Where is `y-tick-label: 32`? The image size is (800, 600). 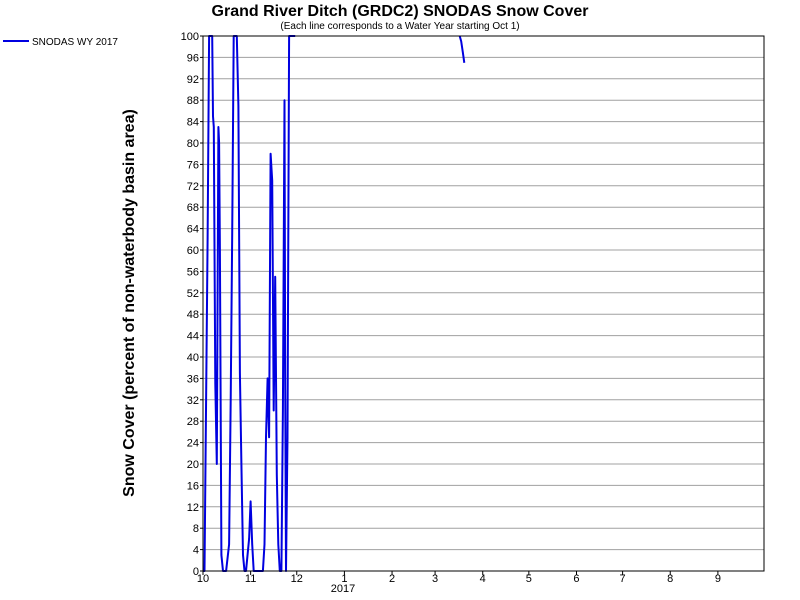
y-tick-label: 32 is located at coordinates (193, 401).